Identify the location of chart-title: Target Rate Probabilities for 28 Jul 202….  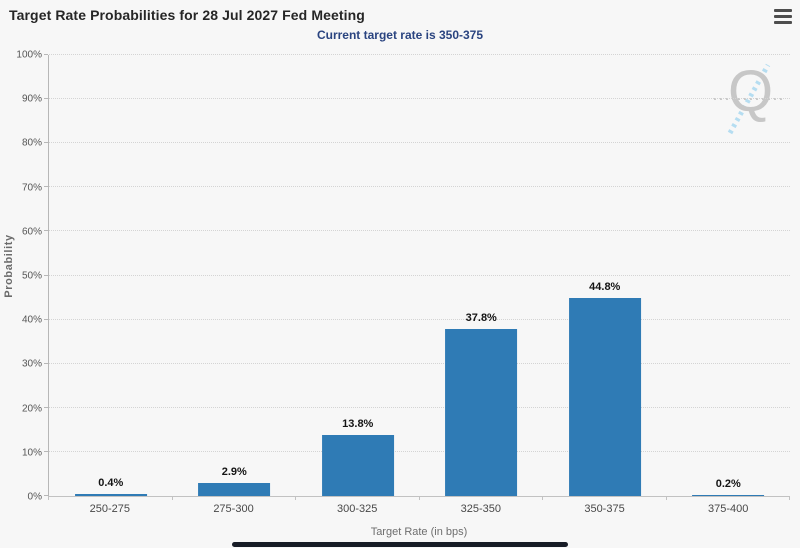
(187, 15).